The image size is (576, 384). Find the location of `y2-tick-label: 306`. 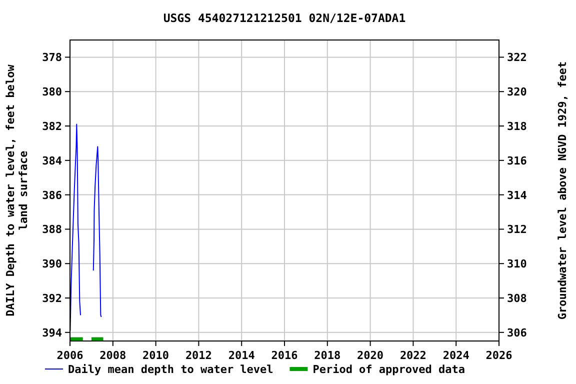

y2-tick-label: 306 is located at coordinates (517, 333).